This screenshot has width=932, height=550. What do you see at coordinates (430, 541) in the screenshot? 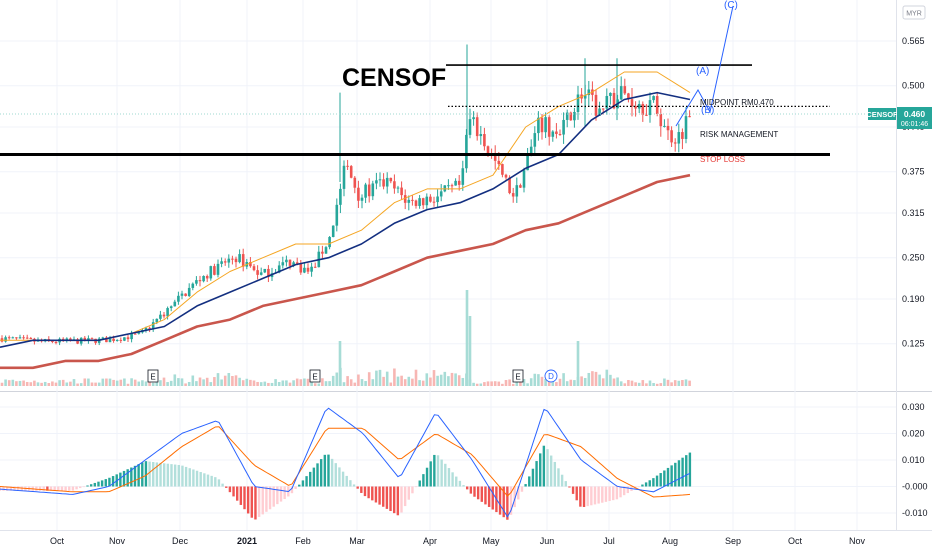
I see `time-tick-label: Apr` at bounding box center [430, 541].